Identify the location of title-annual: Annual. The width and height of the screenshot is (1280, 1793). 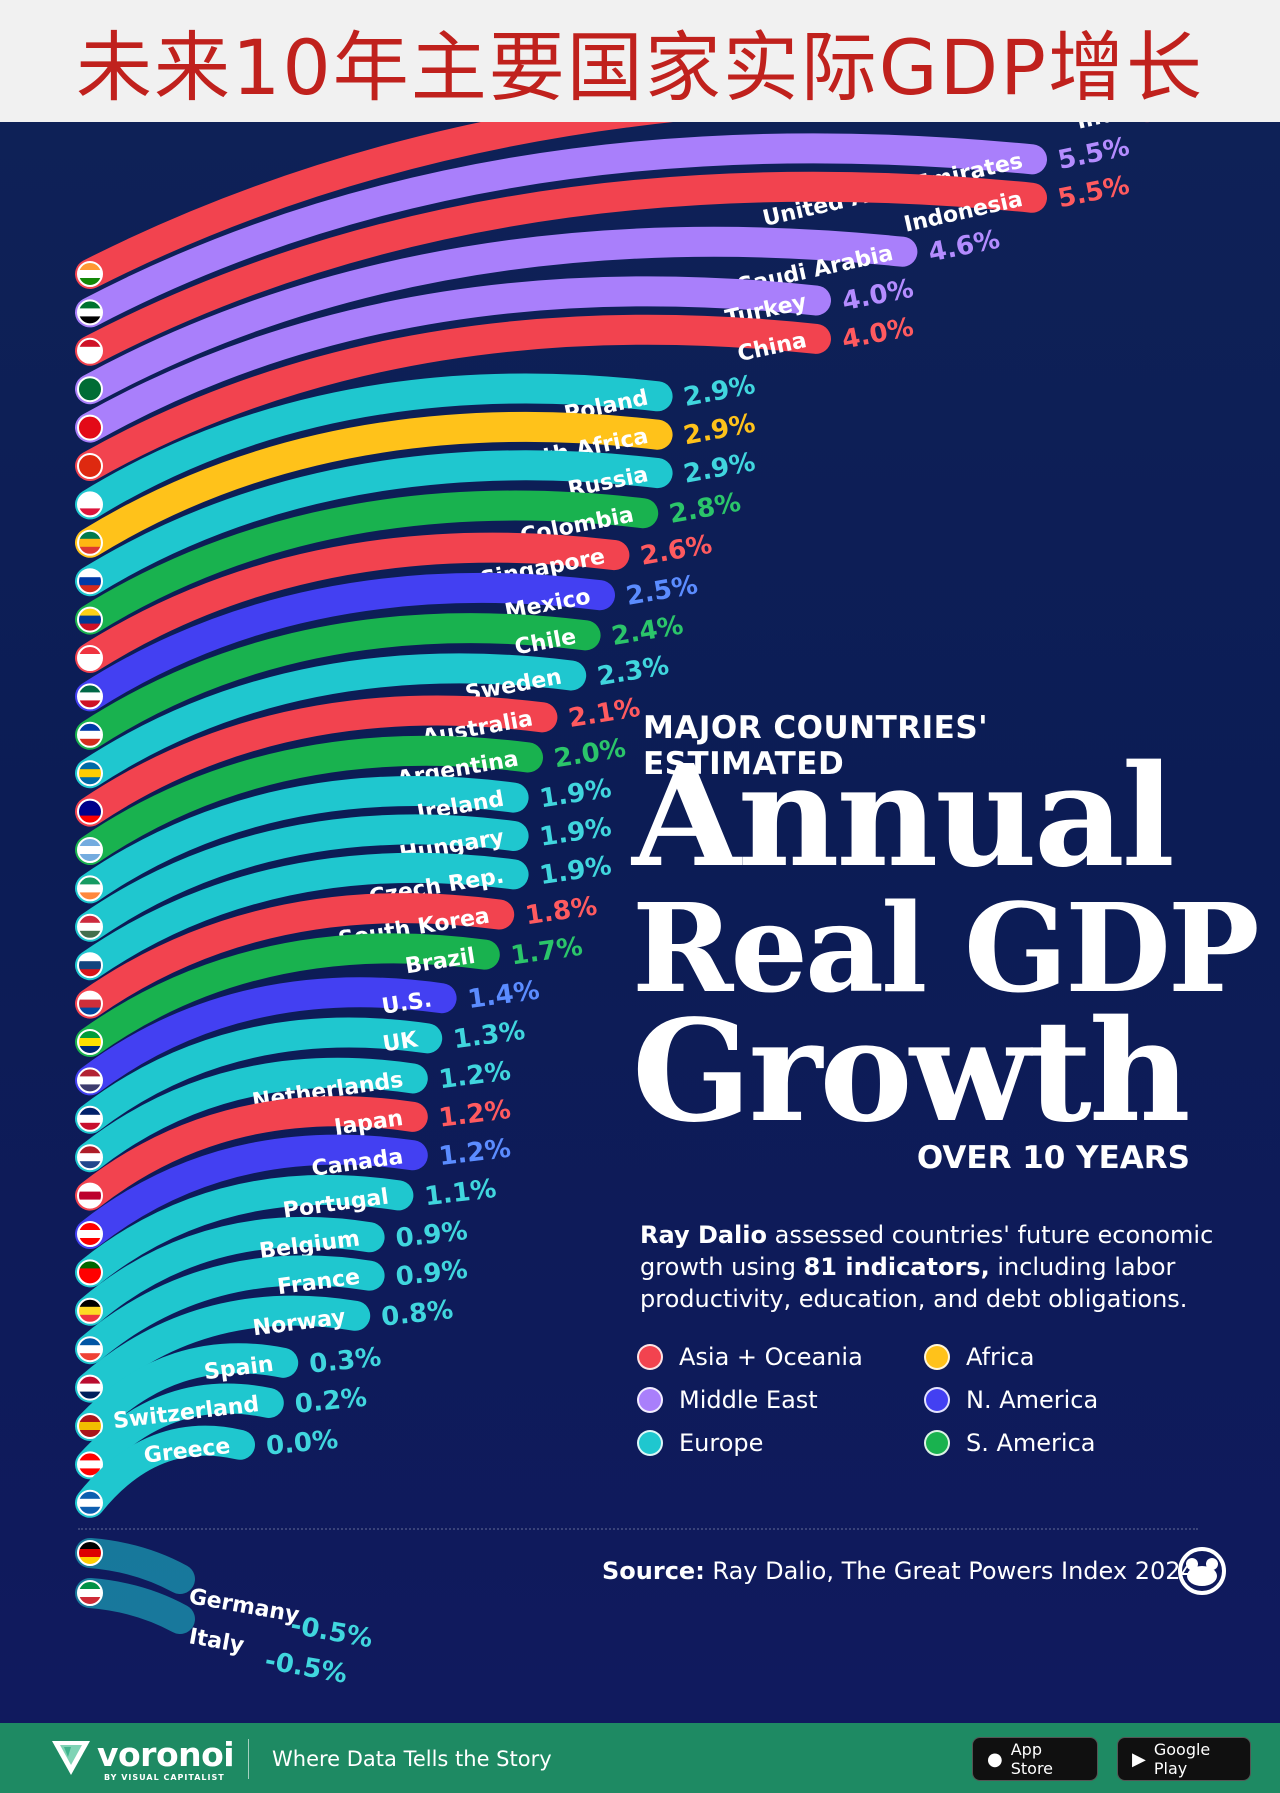
(903, 817).